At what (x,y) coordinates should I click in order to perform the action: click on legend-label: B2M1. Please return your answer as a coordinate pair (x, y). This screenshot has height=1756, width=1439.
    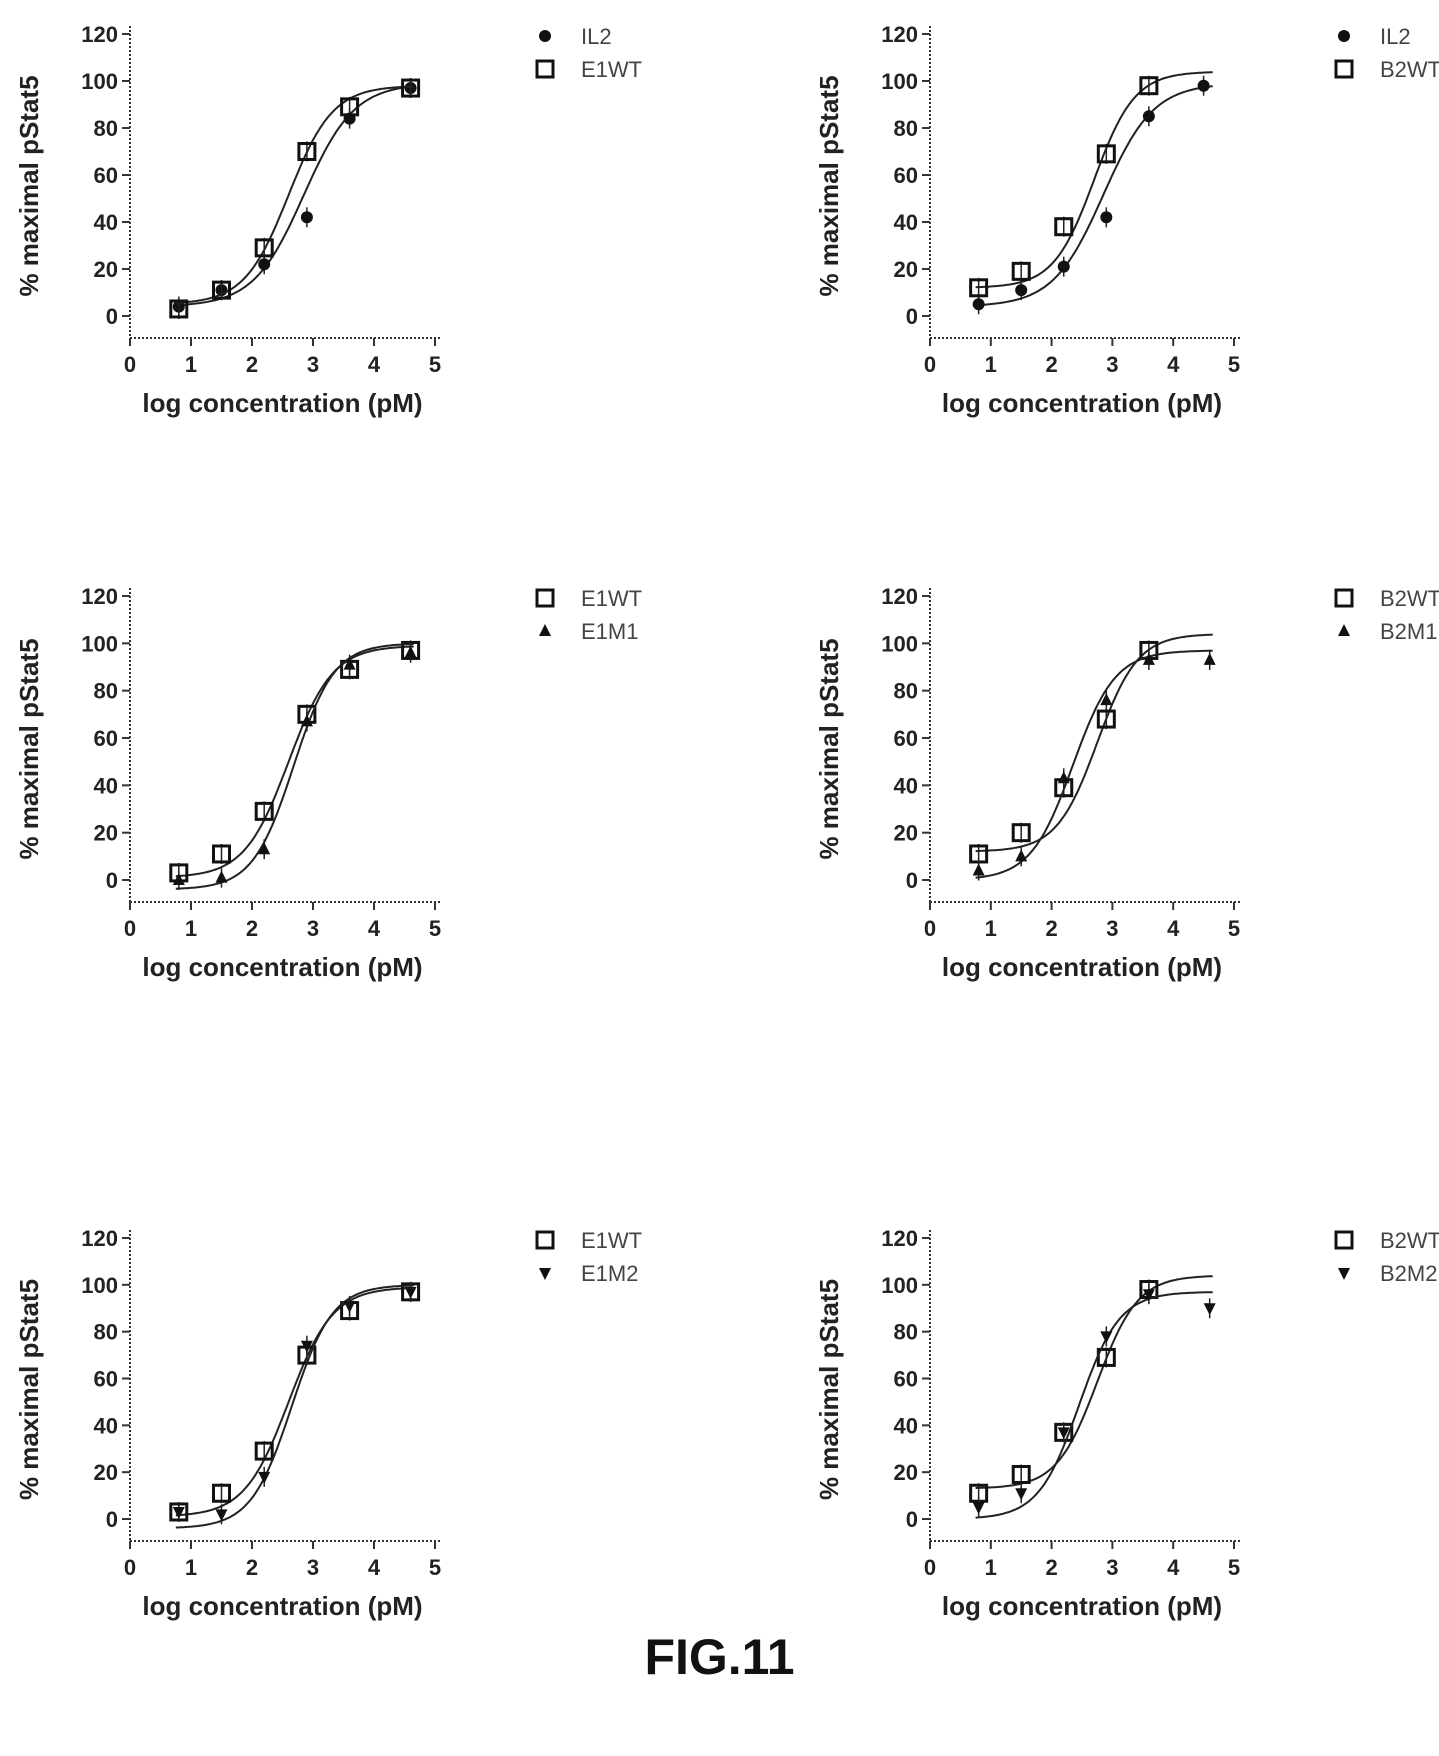
    Looking at the image, I should click on (1408, 631).